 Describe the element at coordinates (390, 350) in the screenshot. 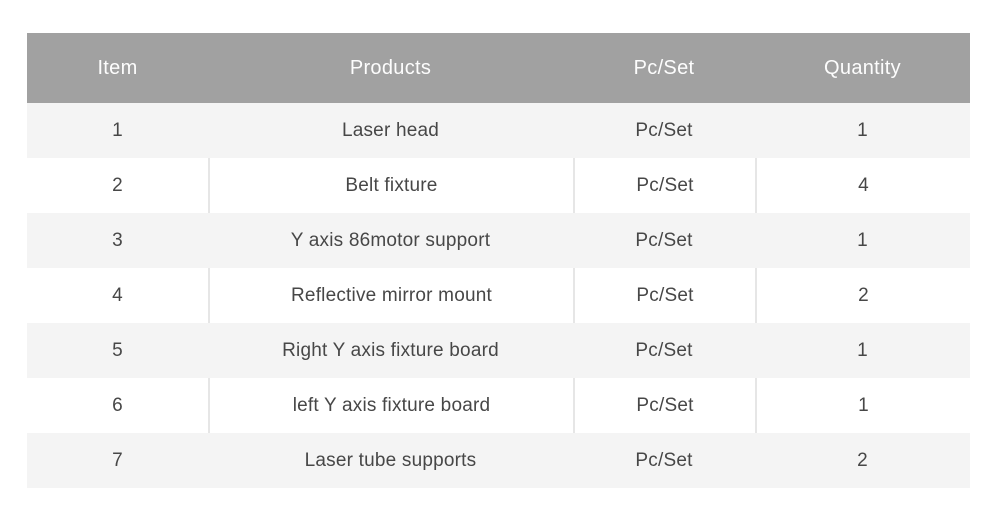

I see `cell-product: Right Y axis fixture board` at that location.